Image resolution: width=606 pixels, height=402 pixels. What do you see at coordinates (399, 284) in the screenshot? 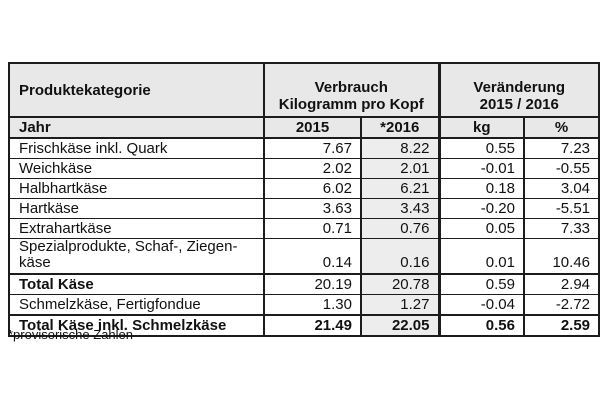
I see `cell-2016: 20.78` at bounding box center [399, 284].